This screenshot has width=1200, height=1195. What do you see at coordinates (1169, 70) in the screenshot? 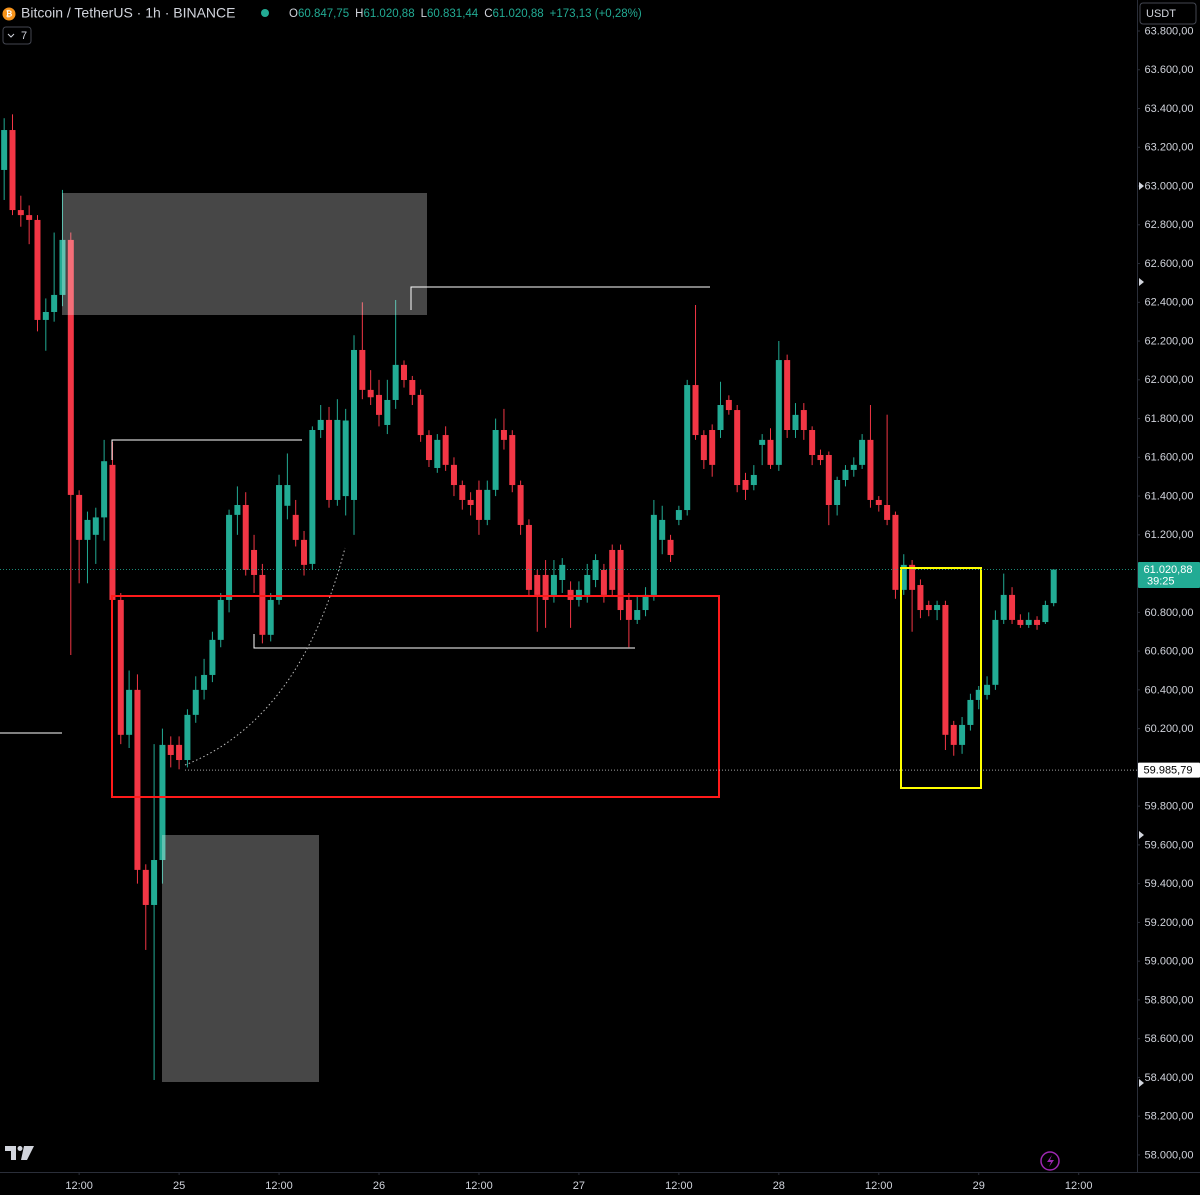
I see `y-tick-label: 63.600,00` at bounding box center [1169, 70].